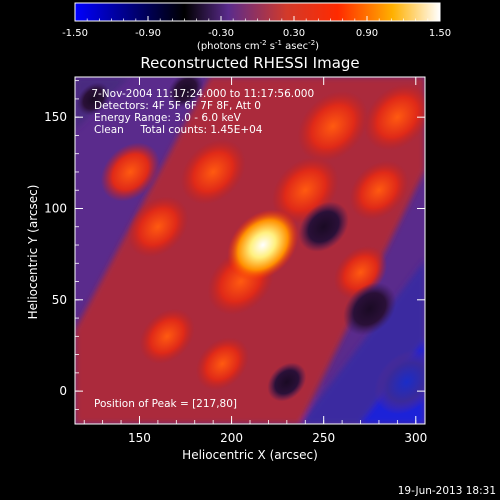  What do you see at coordinates (148, 33) in the screenshot?
I see `colorbar-tick-label: -0.90` at bounding box center [148, 33].